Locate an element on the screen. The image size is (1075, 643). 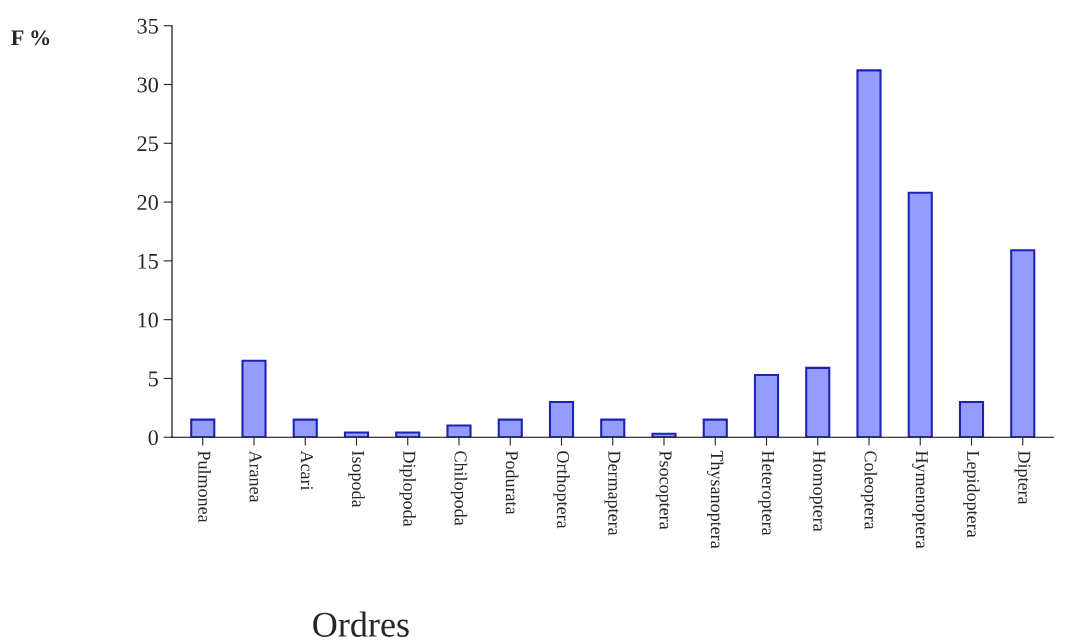
y-tick-label: 25 is located at coordinates (147, 144).